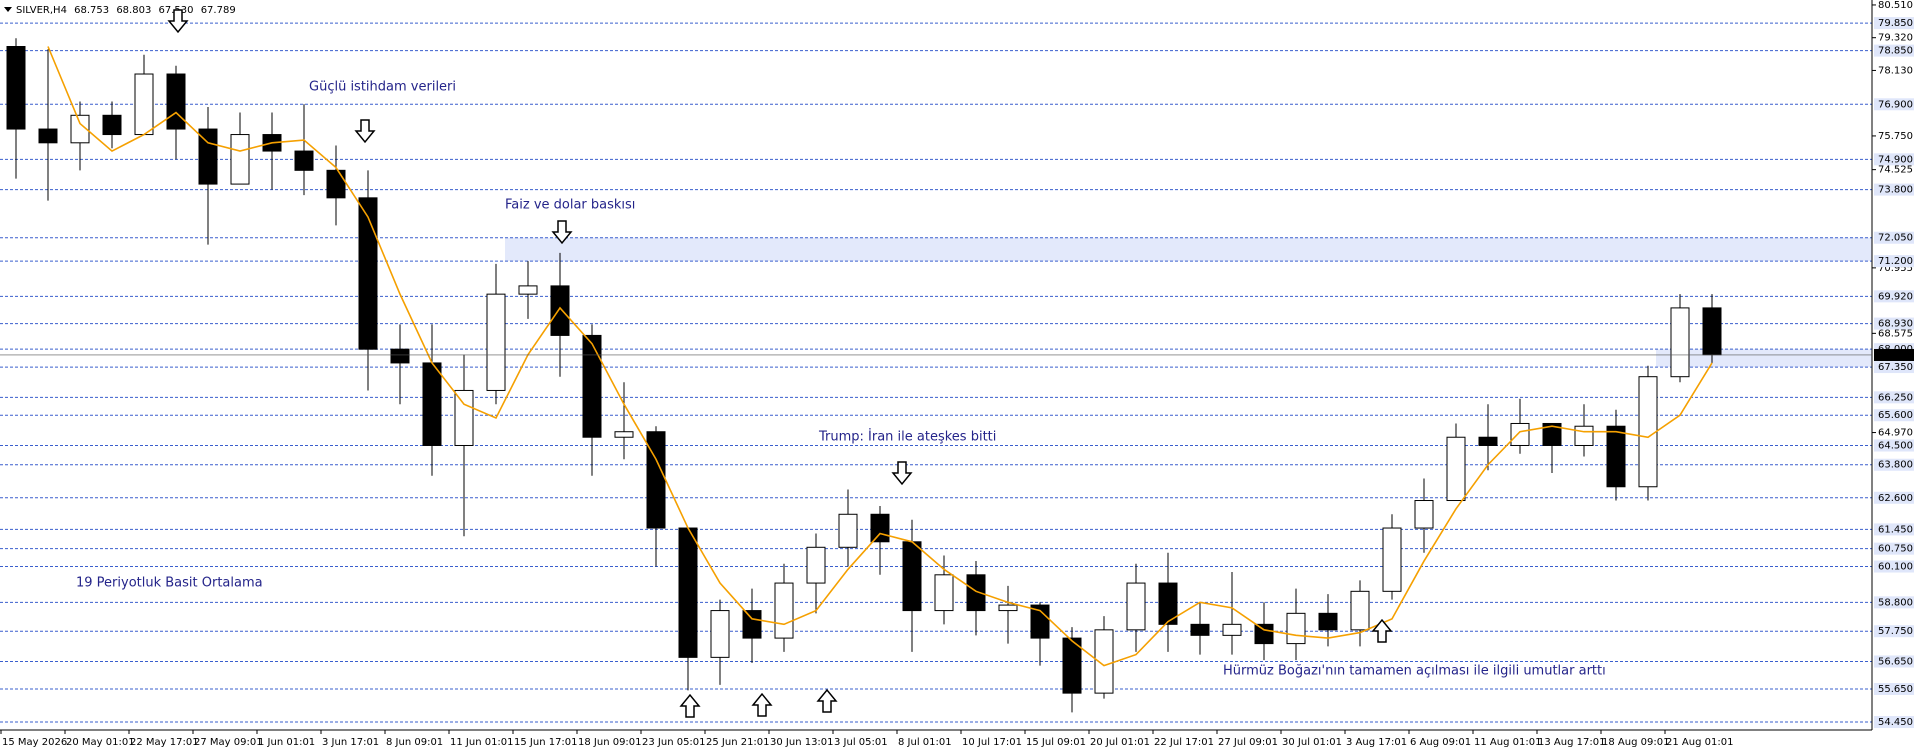 This screenshot has height=754, width=1916. Describe the element at coordinates (350, 742) in the screenshot. I see `x-tick-label: 3 Jun 17:01` at that location.